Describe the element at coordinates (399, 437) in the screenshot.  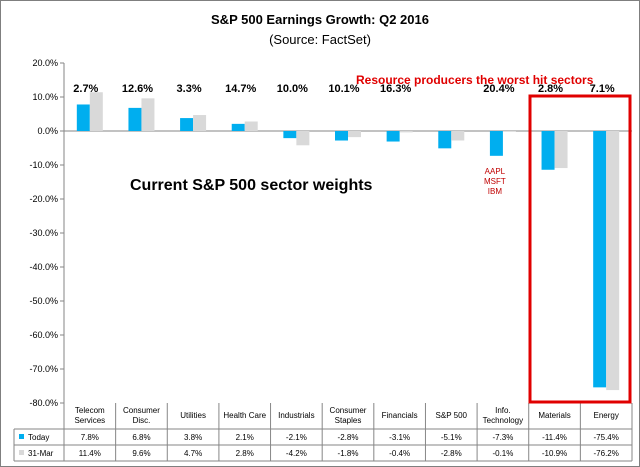
I see `table-cell-value: -3.1%` at that location.